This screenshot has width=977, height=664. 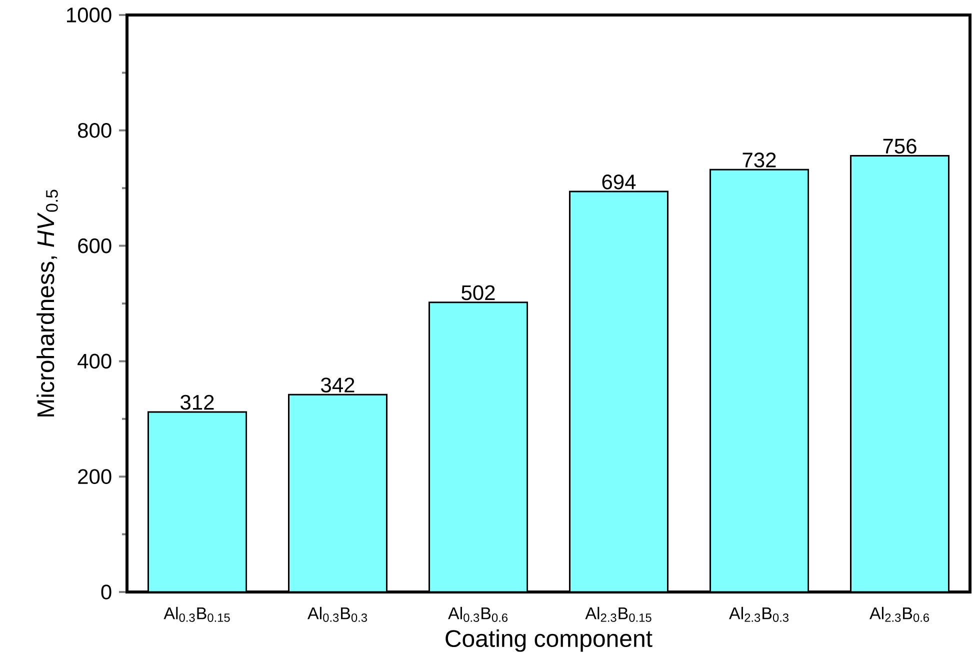 I want to click on x-tick-label: Al$_{2.3}$B$_{0.3}$, so click(x=759, y=614).